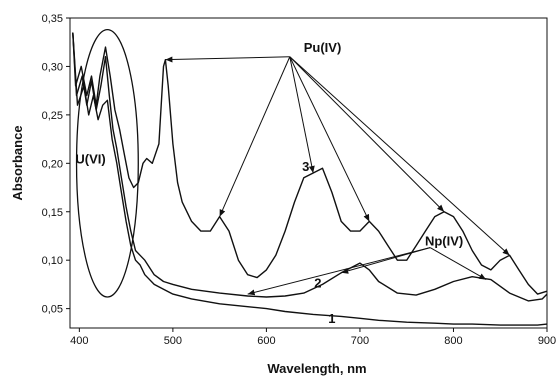 This screenshot has height=378, width=558. What do you see at coordinates (52, 213) in the screenshot?
I see `y-tick-label: 0,15` at bounding box center [52, 213].